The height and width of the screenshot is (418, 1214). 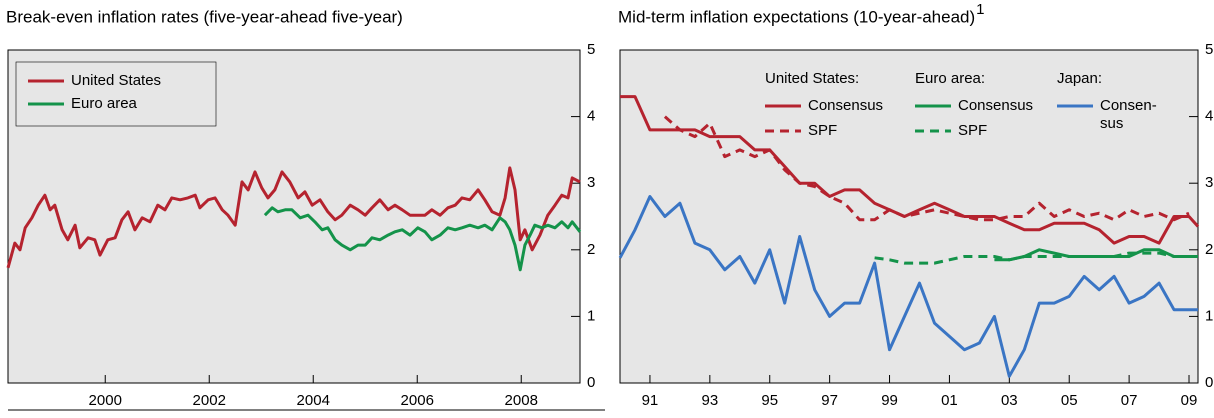 I want to click on x-tick-label: 09, so click(x=1189, y=400).